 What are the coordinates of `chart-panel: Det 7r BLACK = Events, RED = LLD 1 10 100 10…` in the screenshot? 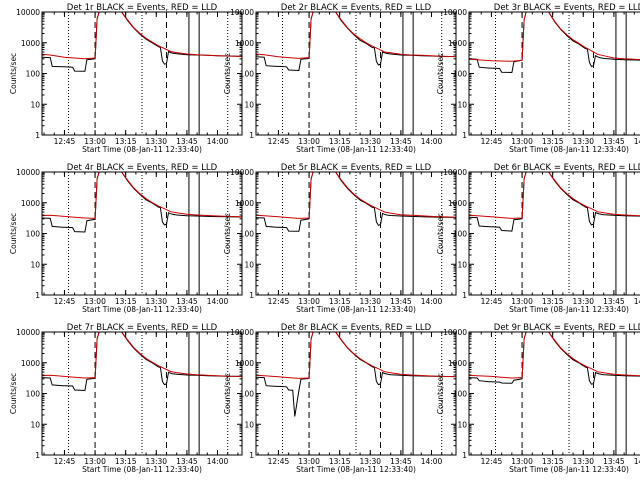 It's located at (125, 398).